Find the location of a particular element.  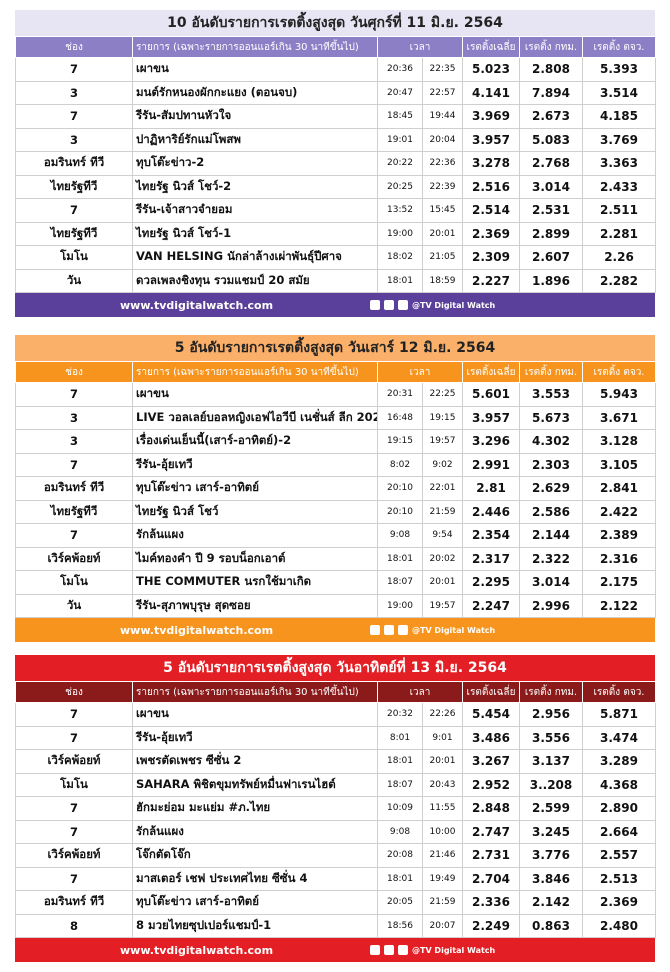

footer: www.tvdigitalwatch.com @TV Digital Watch is located at coordinates (335, 305).